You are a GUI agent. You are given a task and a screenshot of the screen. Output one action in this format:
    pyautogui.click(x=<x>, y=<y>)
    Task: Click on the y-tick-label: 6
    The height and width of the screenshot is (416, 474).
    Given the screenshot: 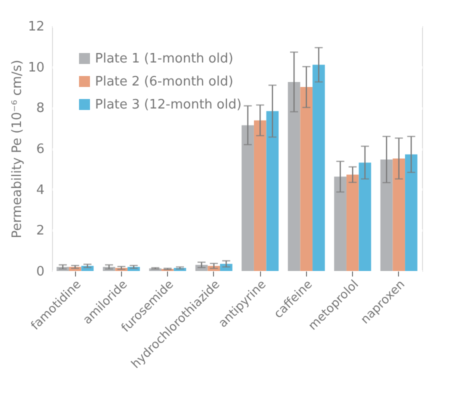 What is the action you would take?
    pyautogui.click(x=40, y=149)
    